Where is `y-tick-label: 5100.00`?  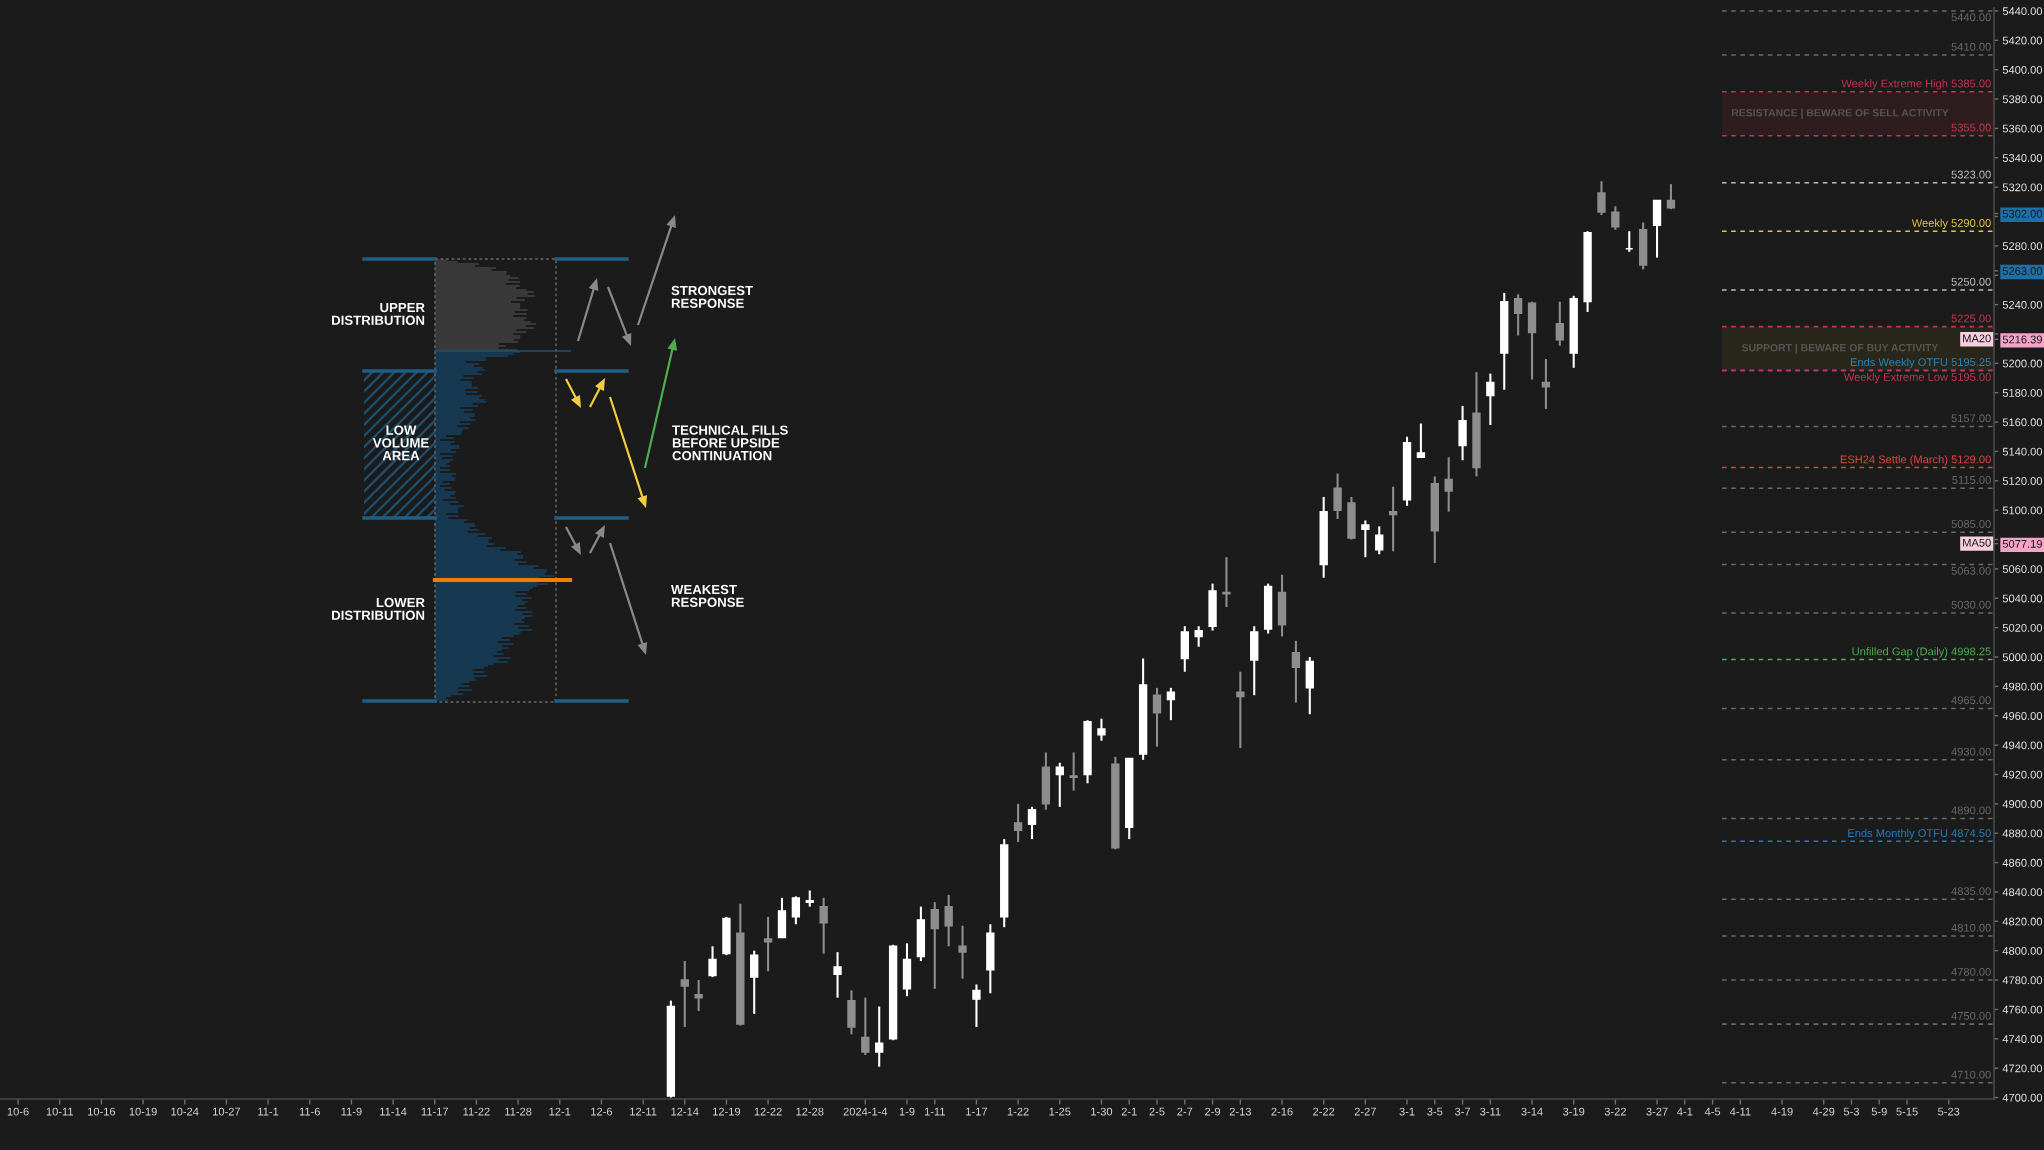
y-tick-label: 5100.00 is located at coordinates (2022, 510).